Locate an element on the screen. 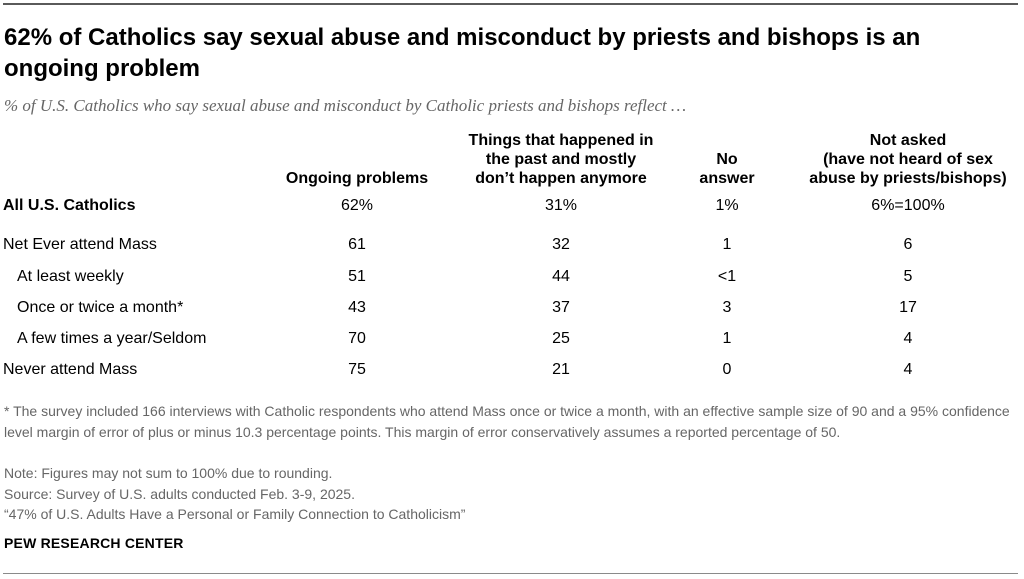  table-cell: 6%=100% is located at coordinates (908, 205).